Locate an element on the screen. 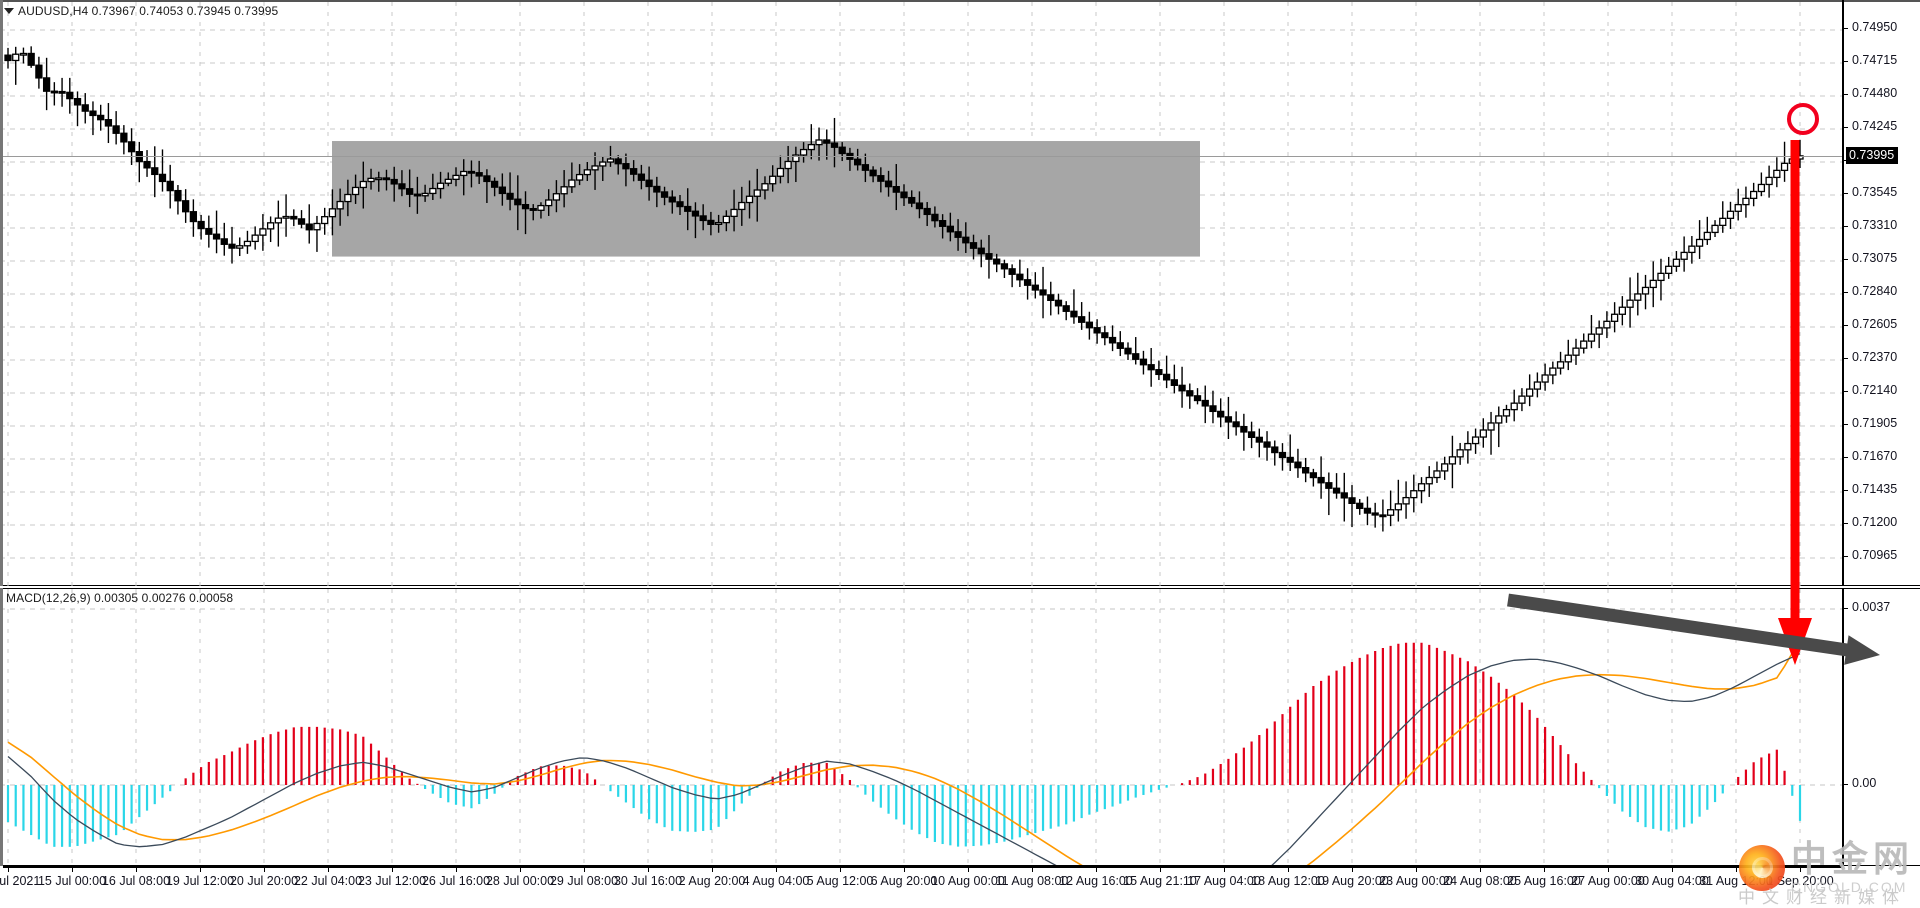  time-axis-label: 16 Jul 08:00 is located at coordinates (136, 881).